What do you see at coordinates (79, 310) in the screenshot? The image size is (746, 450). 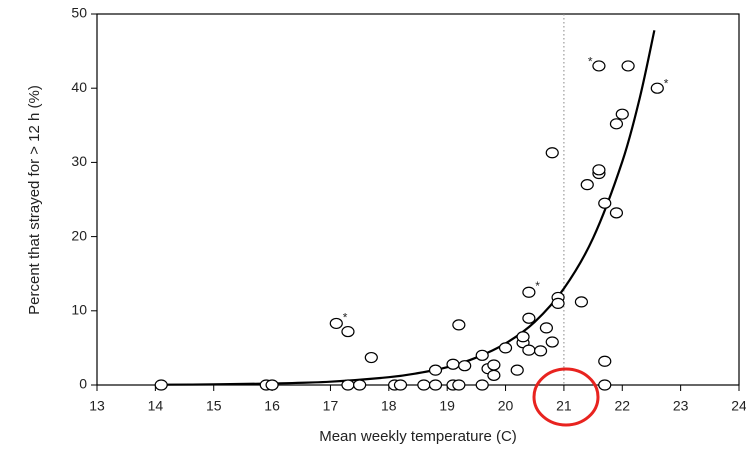 I see `y-tick-label: 10` at bounding box center [79, 310].